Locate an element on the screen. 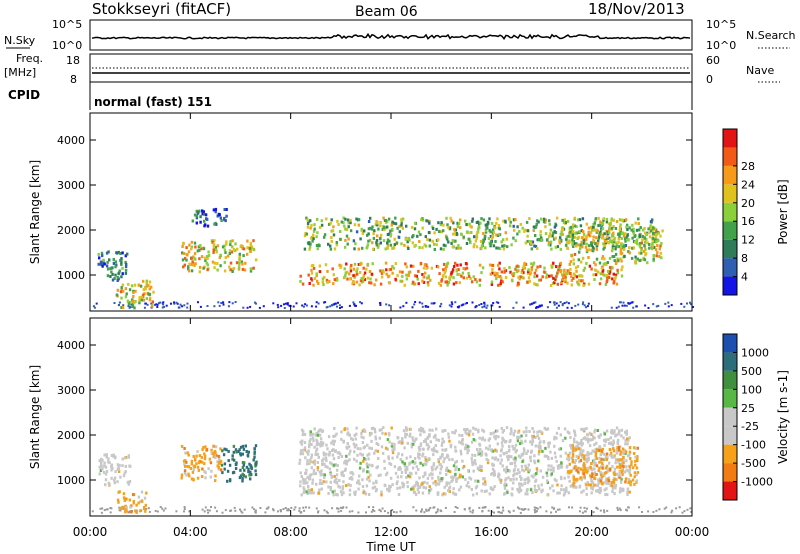 The width and height of the screenshot is (800, 554). colorbar-tick-label: 12 is located at coordinates (748, 240).